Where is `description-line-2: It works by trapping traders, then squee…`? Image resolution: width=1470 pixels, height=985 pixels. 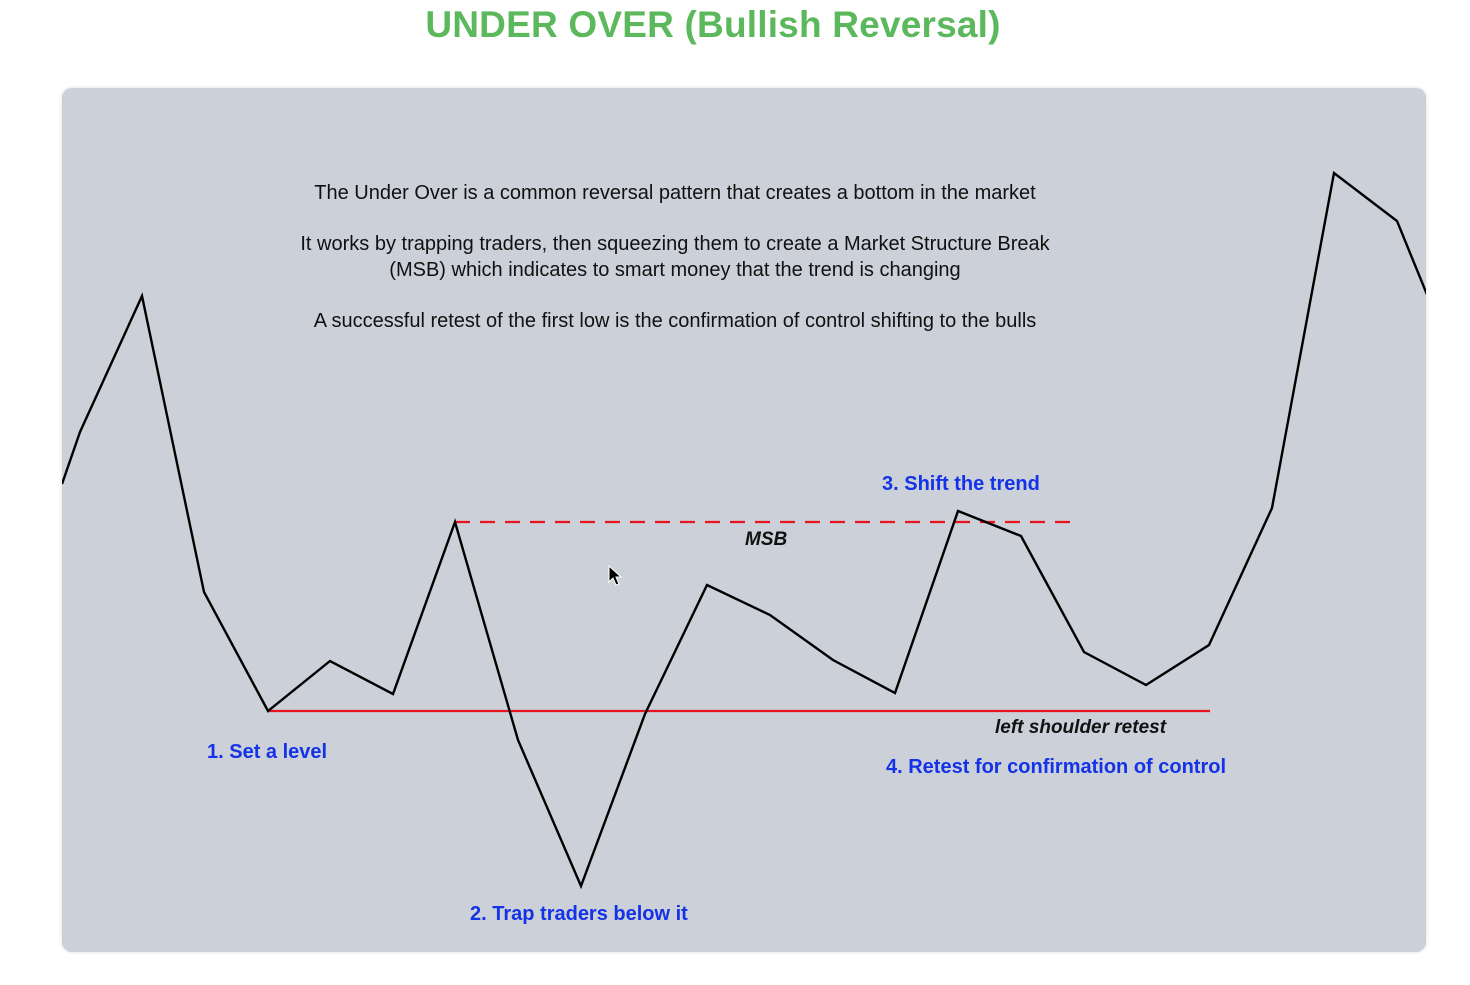
description-line-2: It works by trapping traders, then squee… is located at coordinates (675, 244).